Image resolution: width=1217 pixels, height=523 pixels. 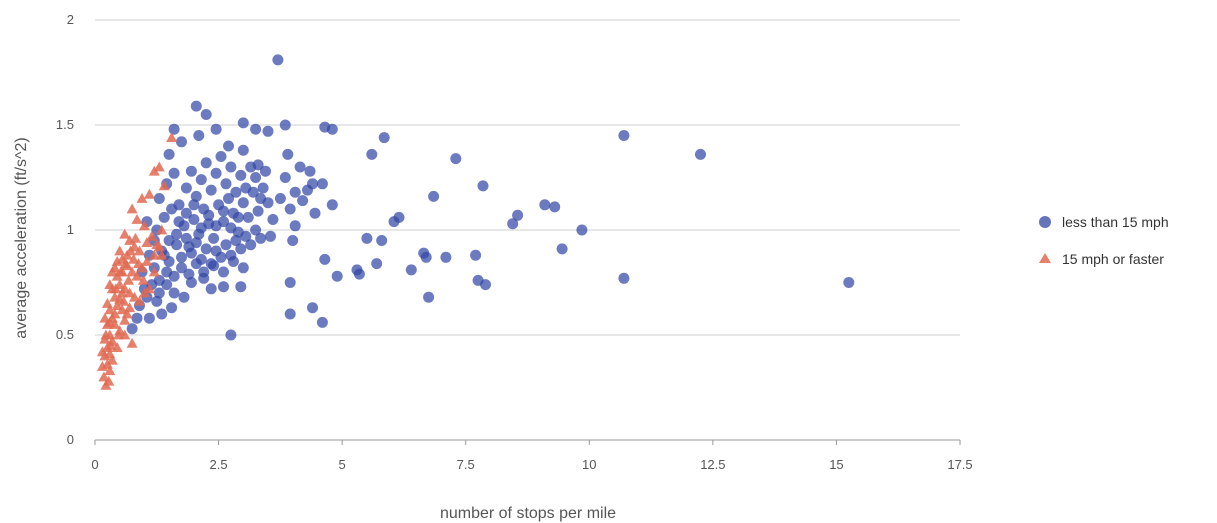 I want to click on legend: less than 15 mph 15 mph or faster, so click(x=1104, y=240).